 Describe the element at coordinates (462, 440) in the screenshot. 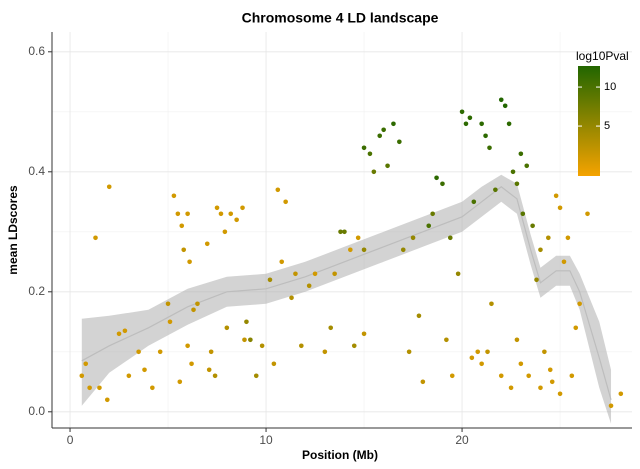

I see `x-tick-label: 20` at that location.